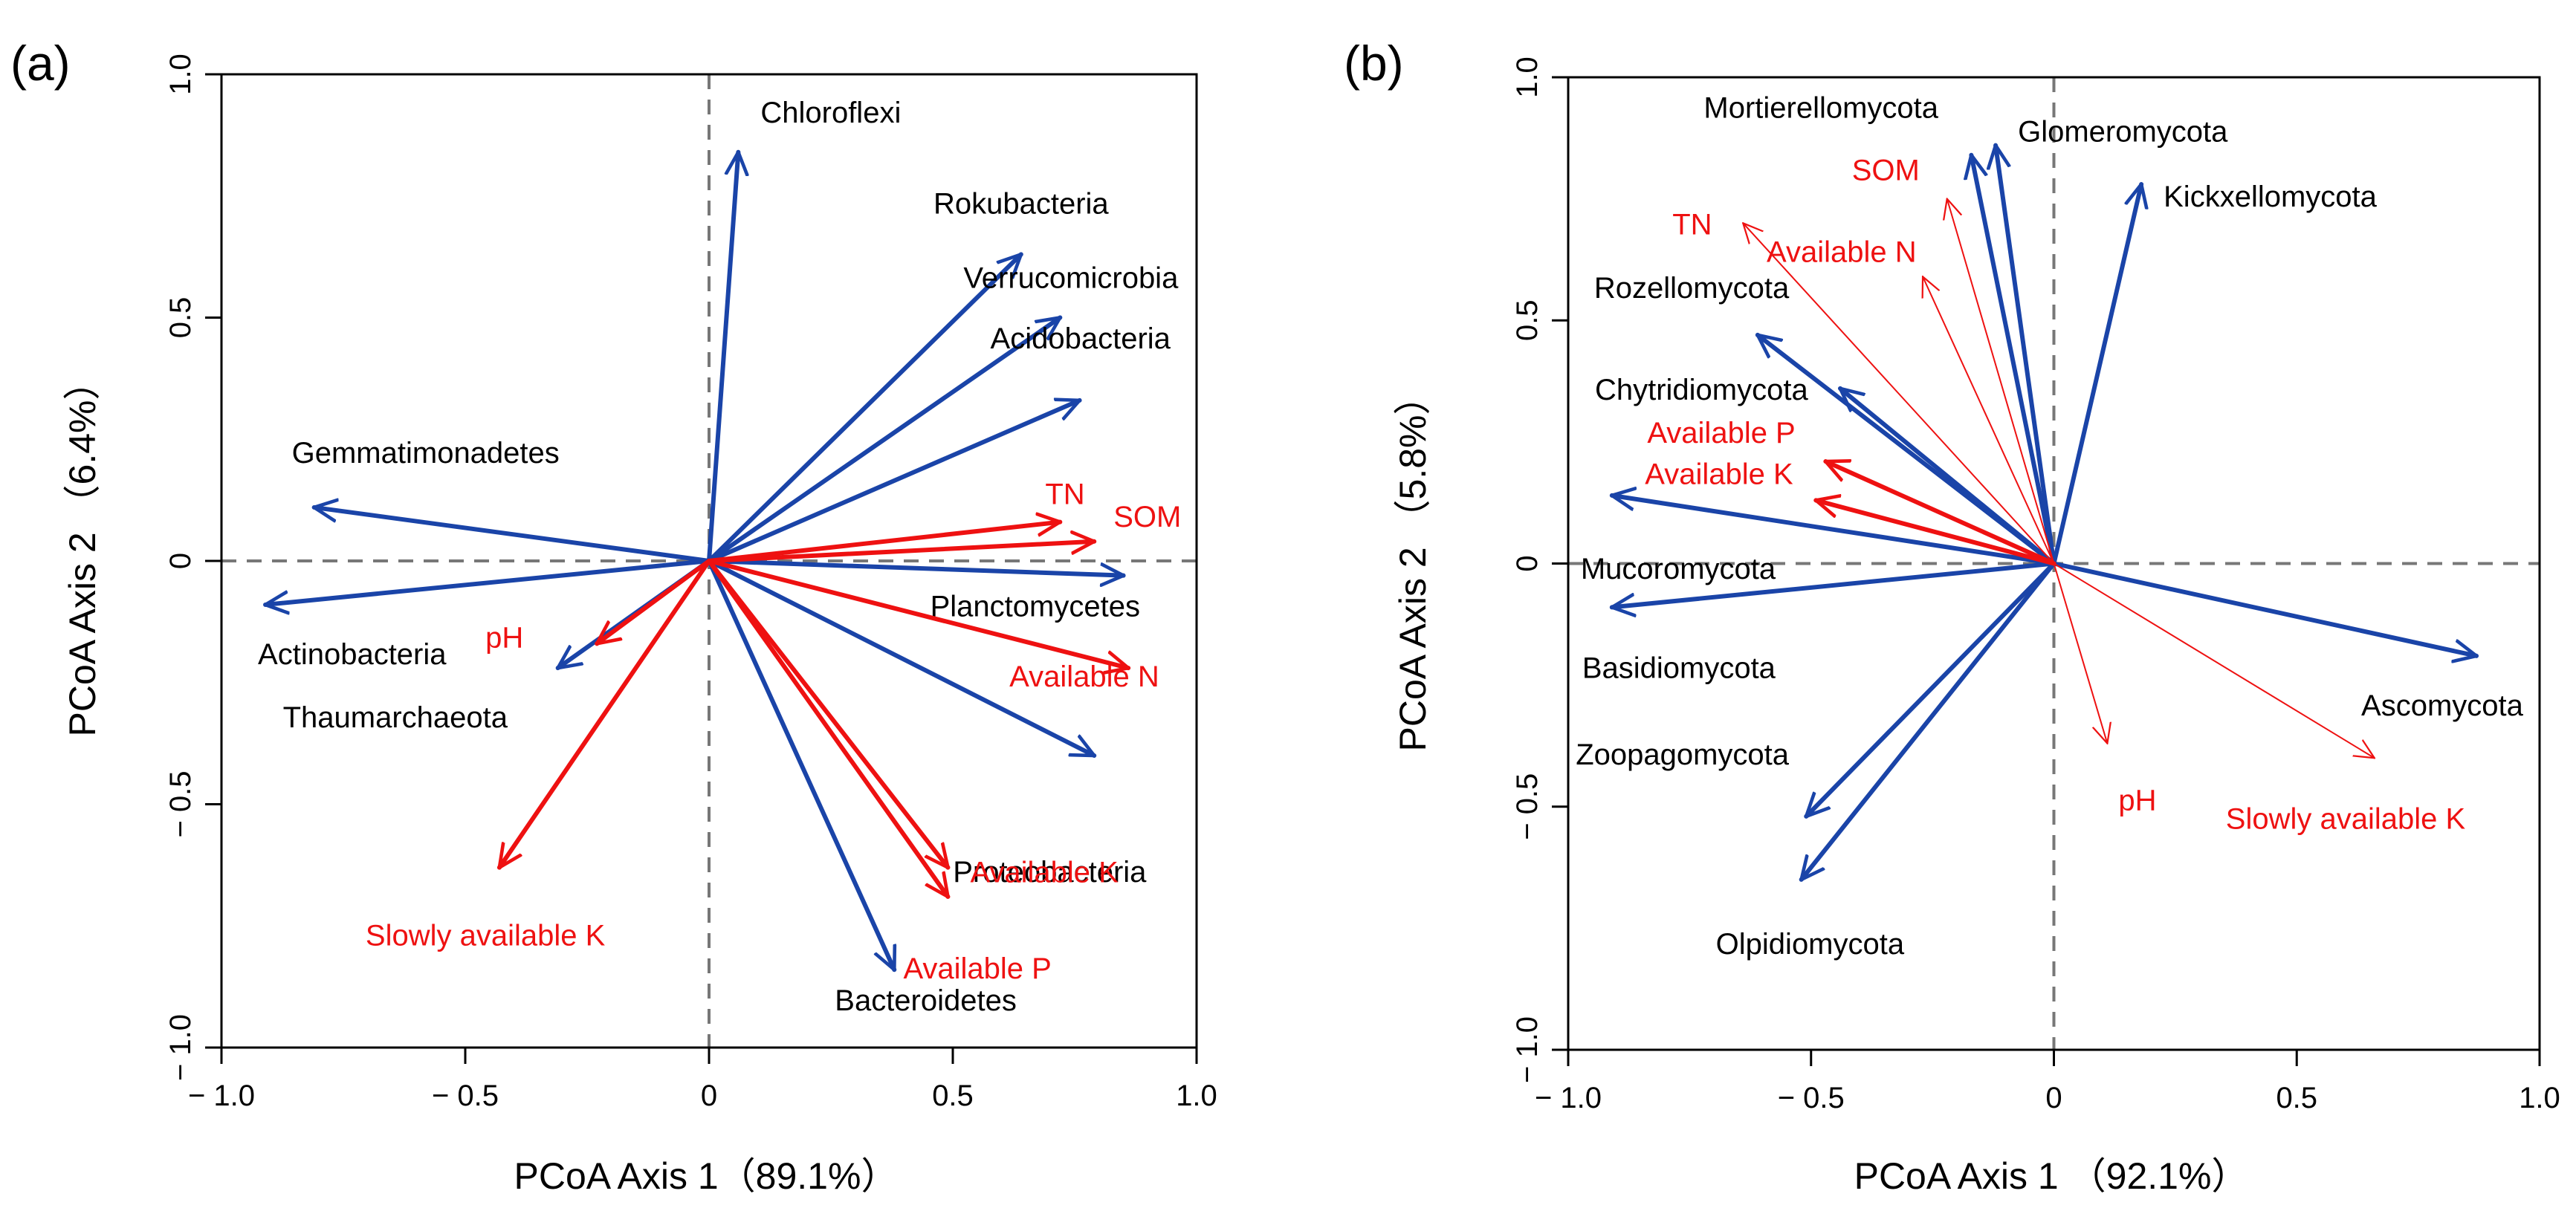  Describe the element at coordinates (2296, 1098) in the screenshot. I see `panel-b-x-tick-label: 0.5` at that location.